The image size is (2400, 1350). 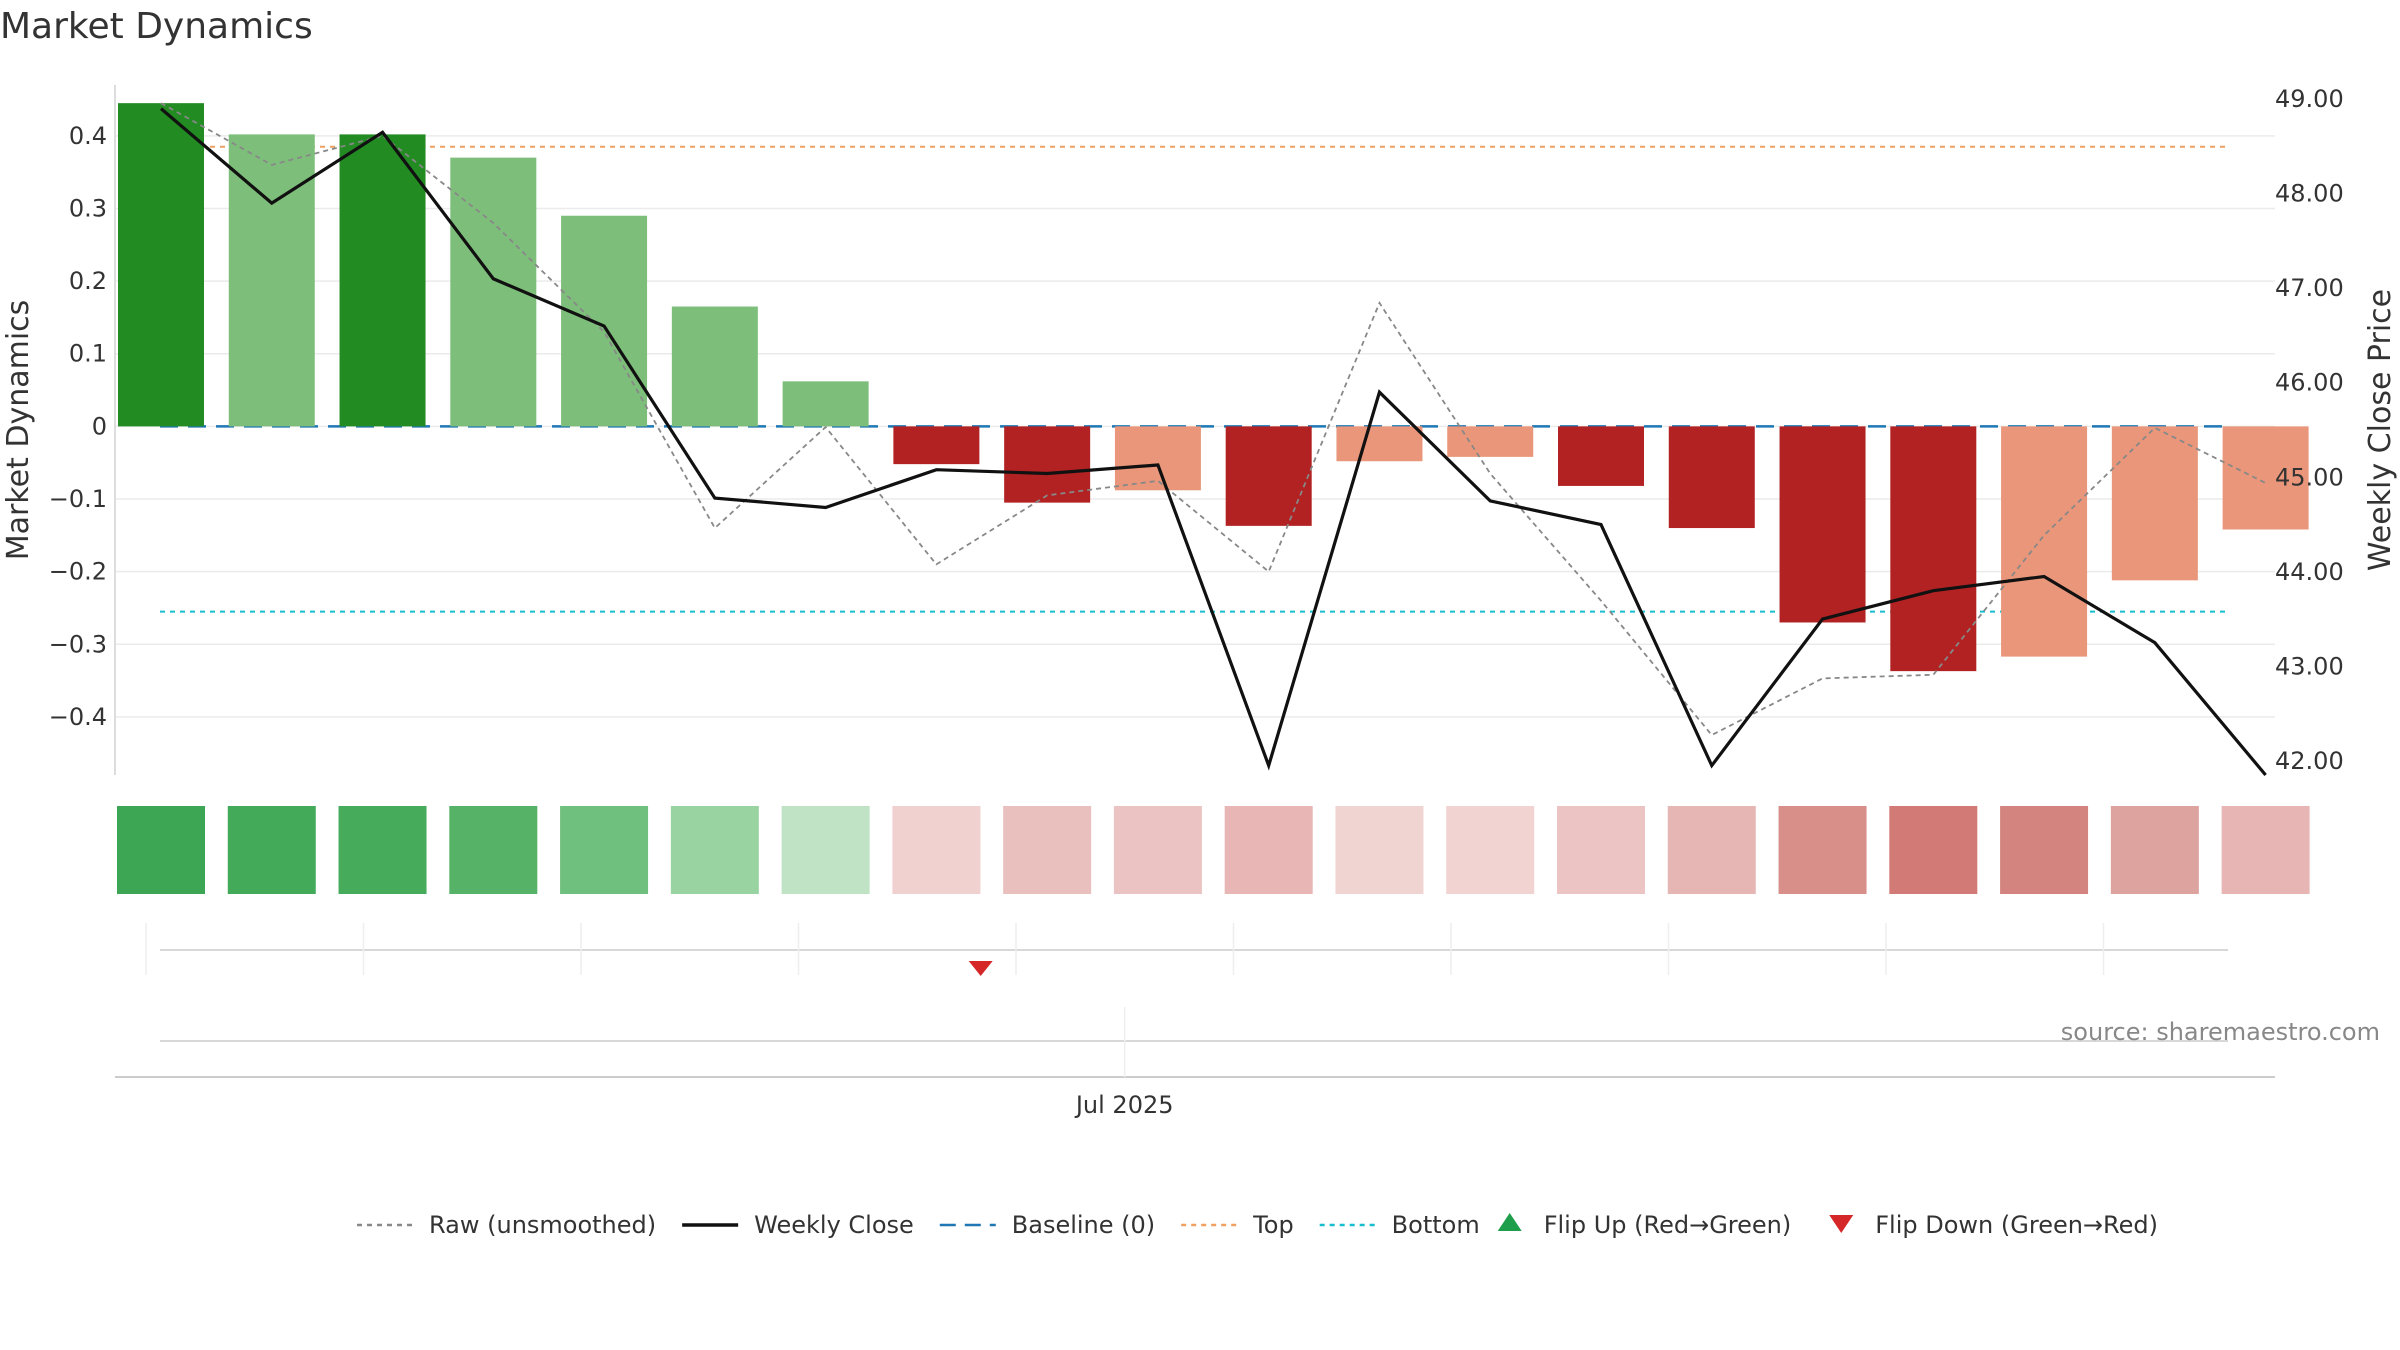 I want to click on legend-entry: Baseline (0), so click(x=1047, y=1225).